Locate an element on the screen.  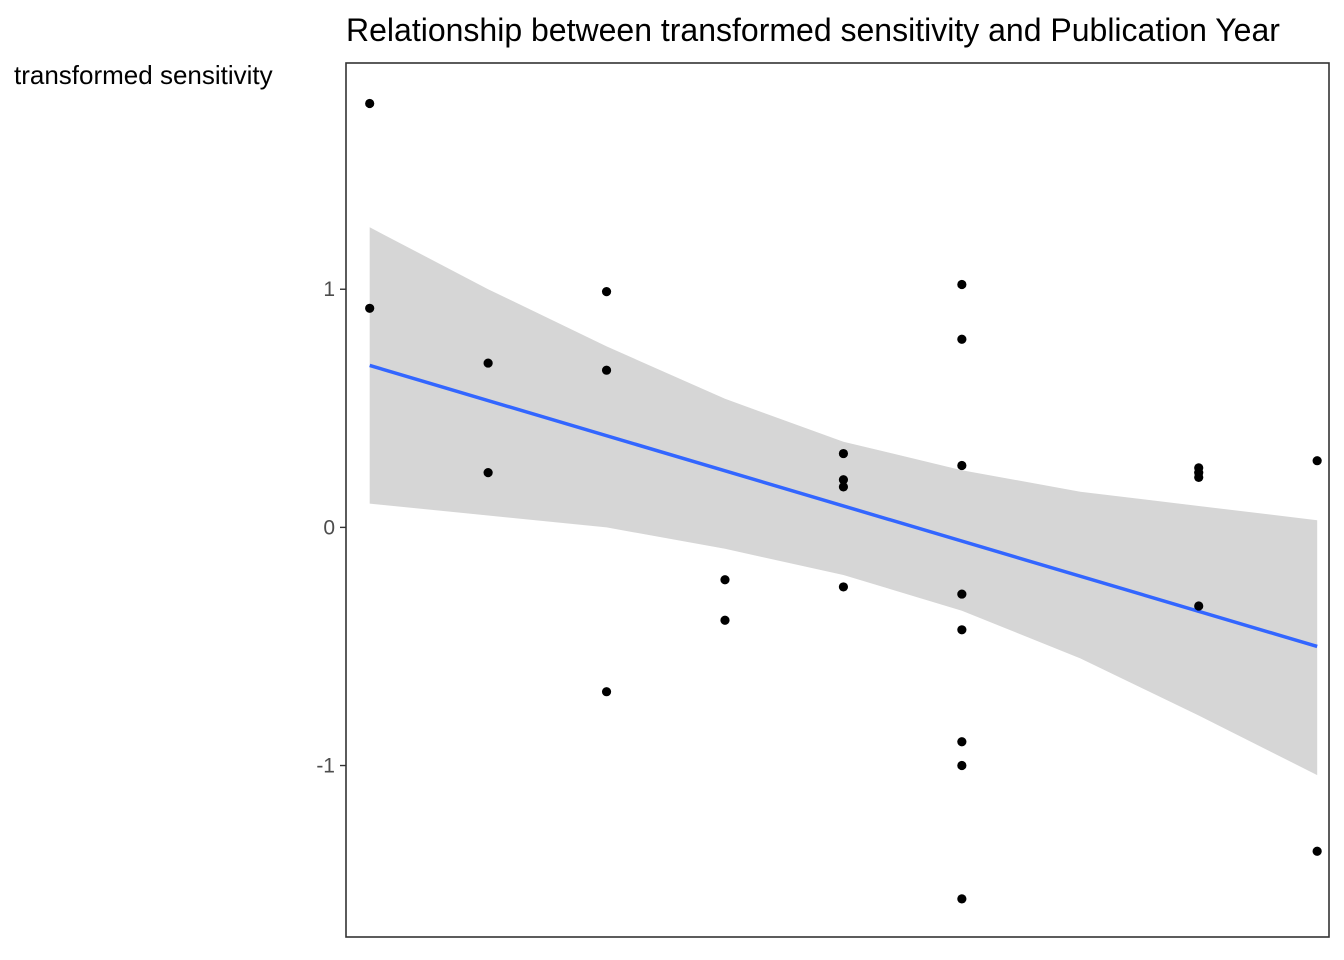
y-tick-label: -1 is located at coordinates (325, 766).